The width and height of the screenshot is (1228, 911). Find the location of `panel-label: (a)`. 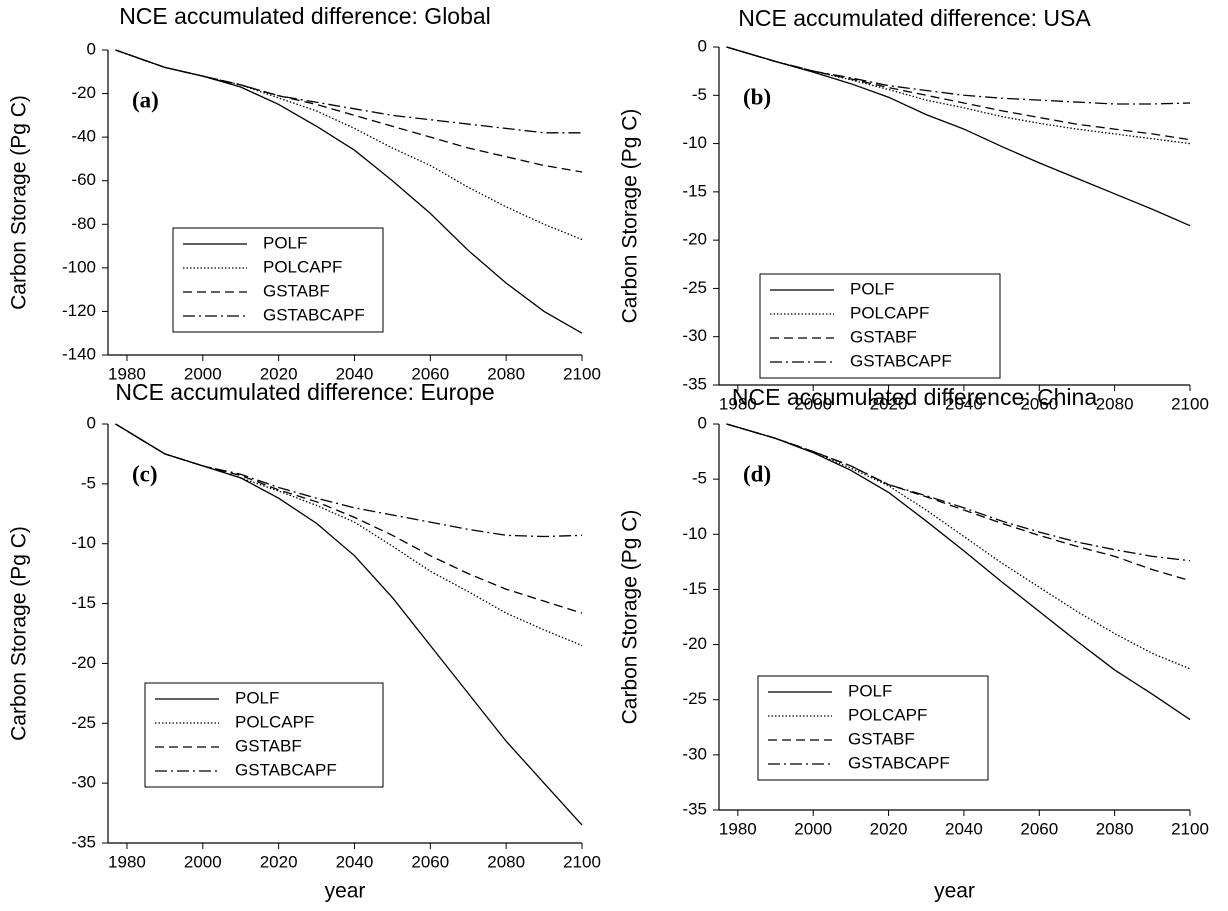

panel-label: (a) is located at coordinates (145, 99).